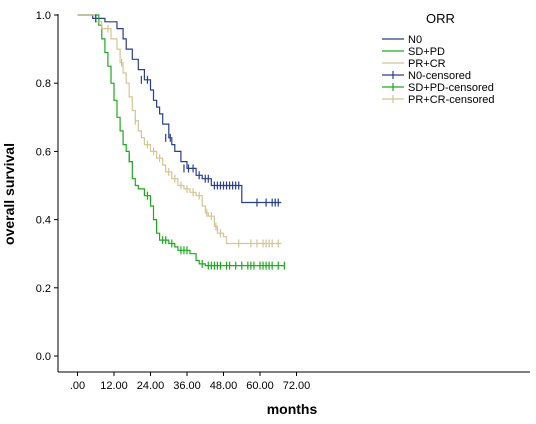 The width and height of the screenshot is (536, 424). What do you see at coordinates (224, 386) in the screenshot?
I see `x-tick-label: 48.00` at bounding box center [224, 386].